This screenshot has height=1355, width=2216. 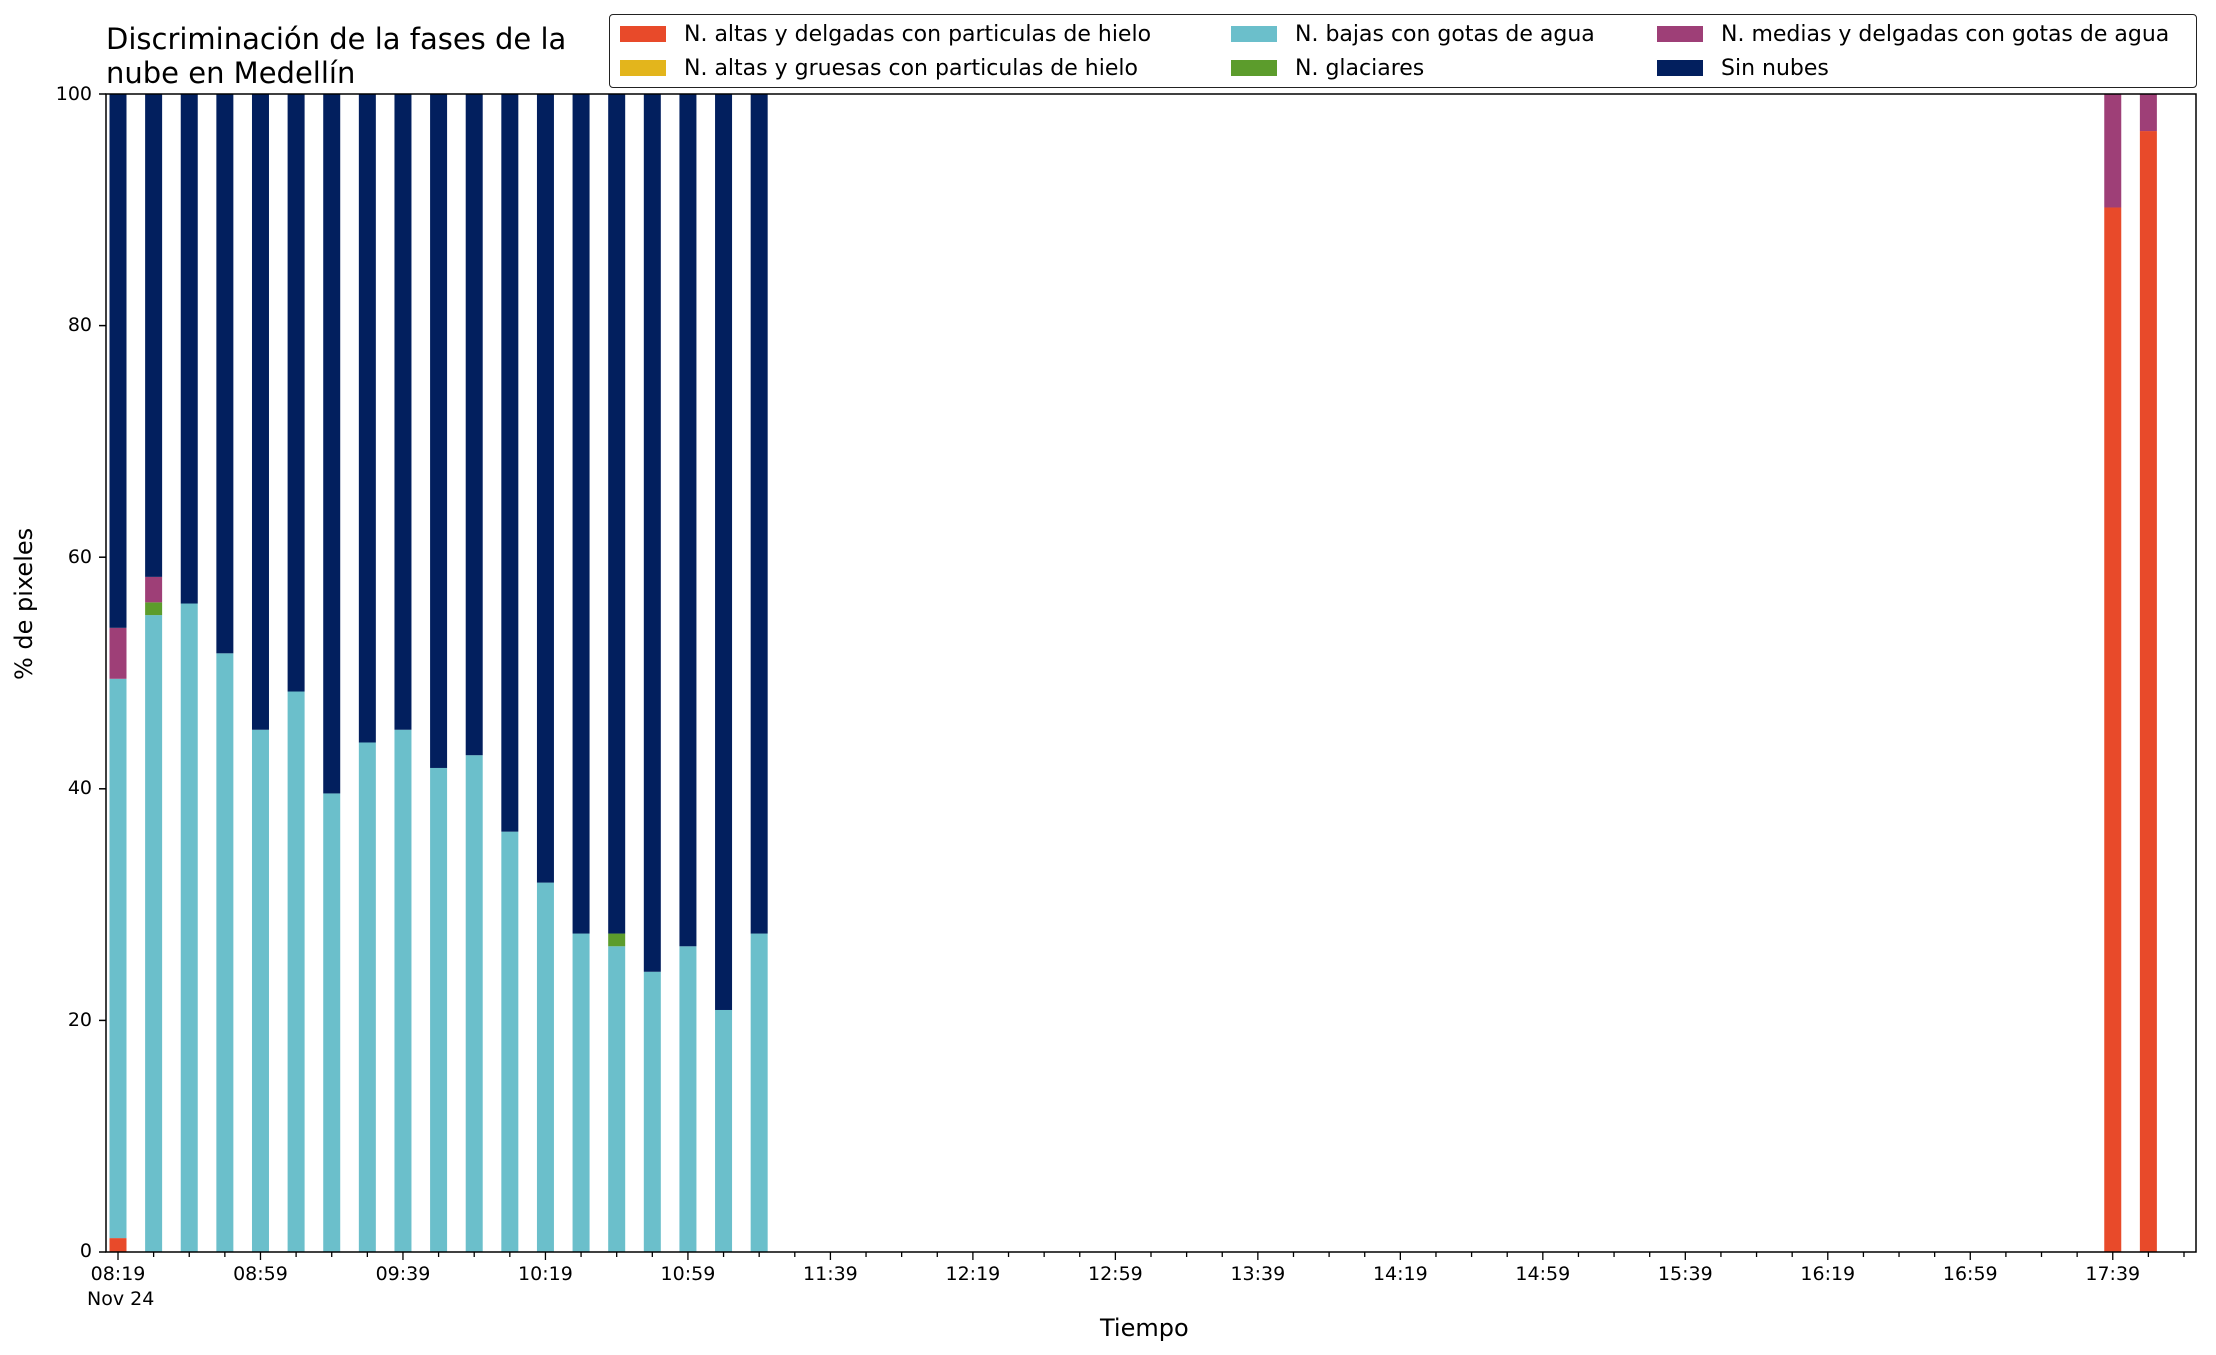 What do you see at coordinates (1775, 68) in the screenshot?
I see `legend-label: Sin nubes` at bounding box center [1775, 68].